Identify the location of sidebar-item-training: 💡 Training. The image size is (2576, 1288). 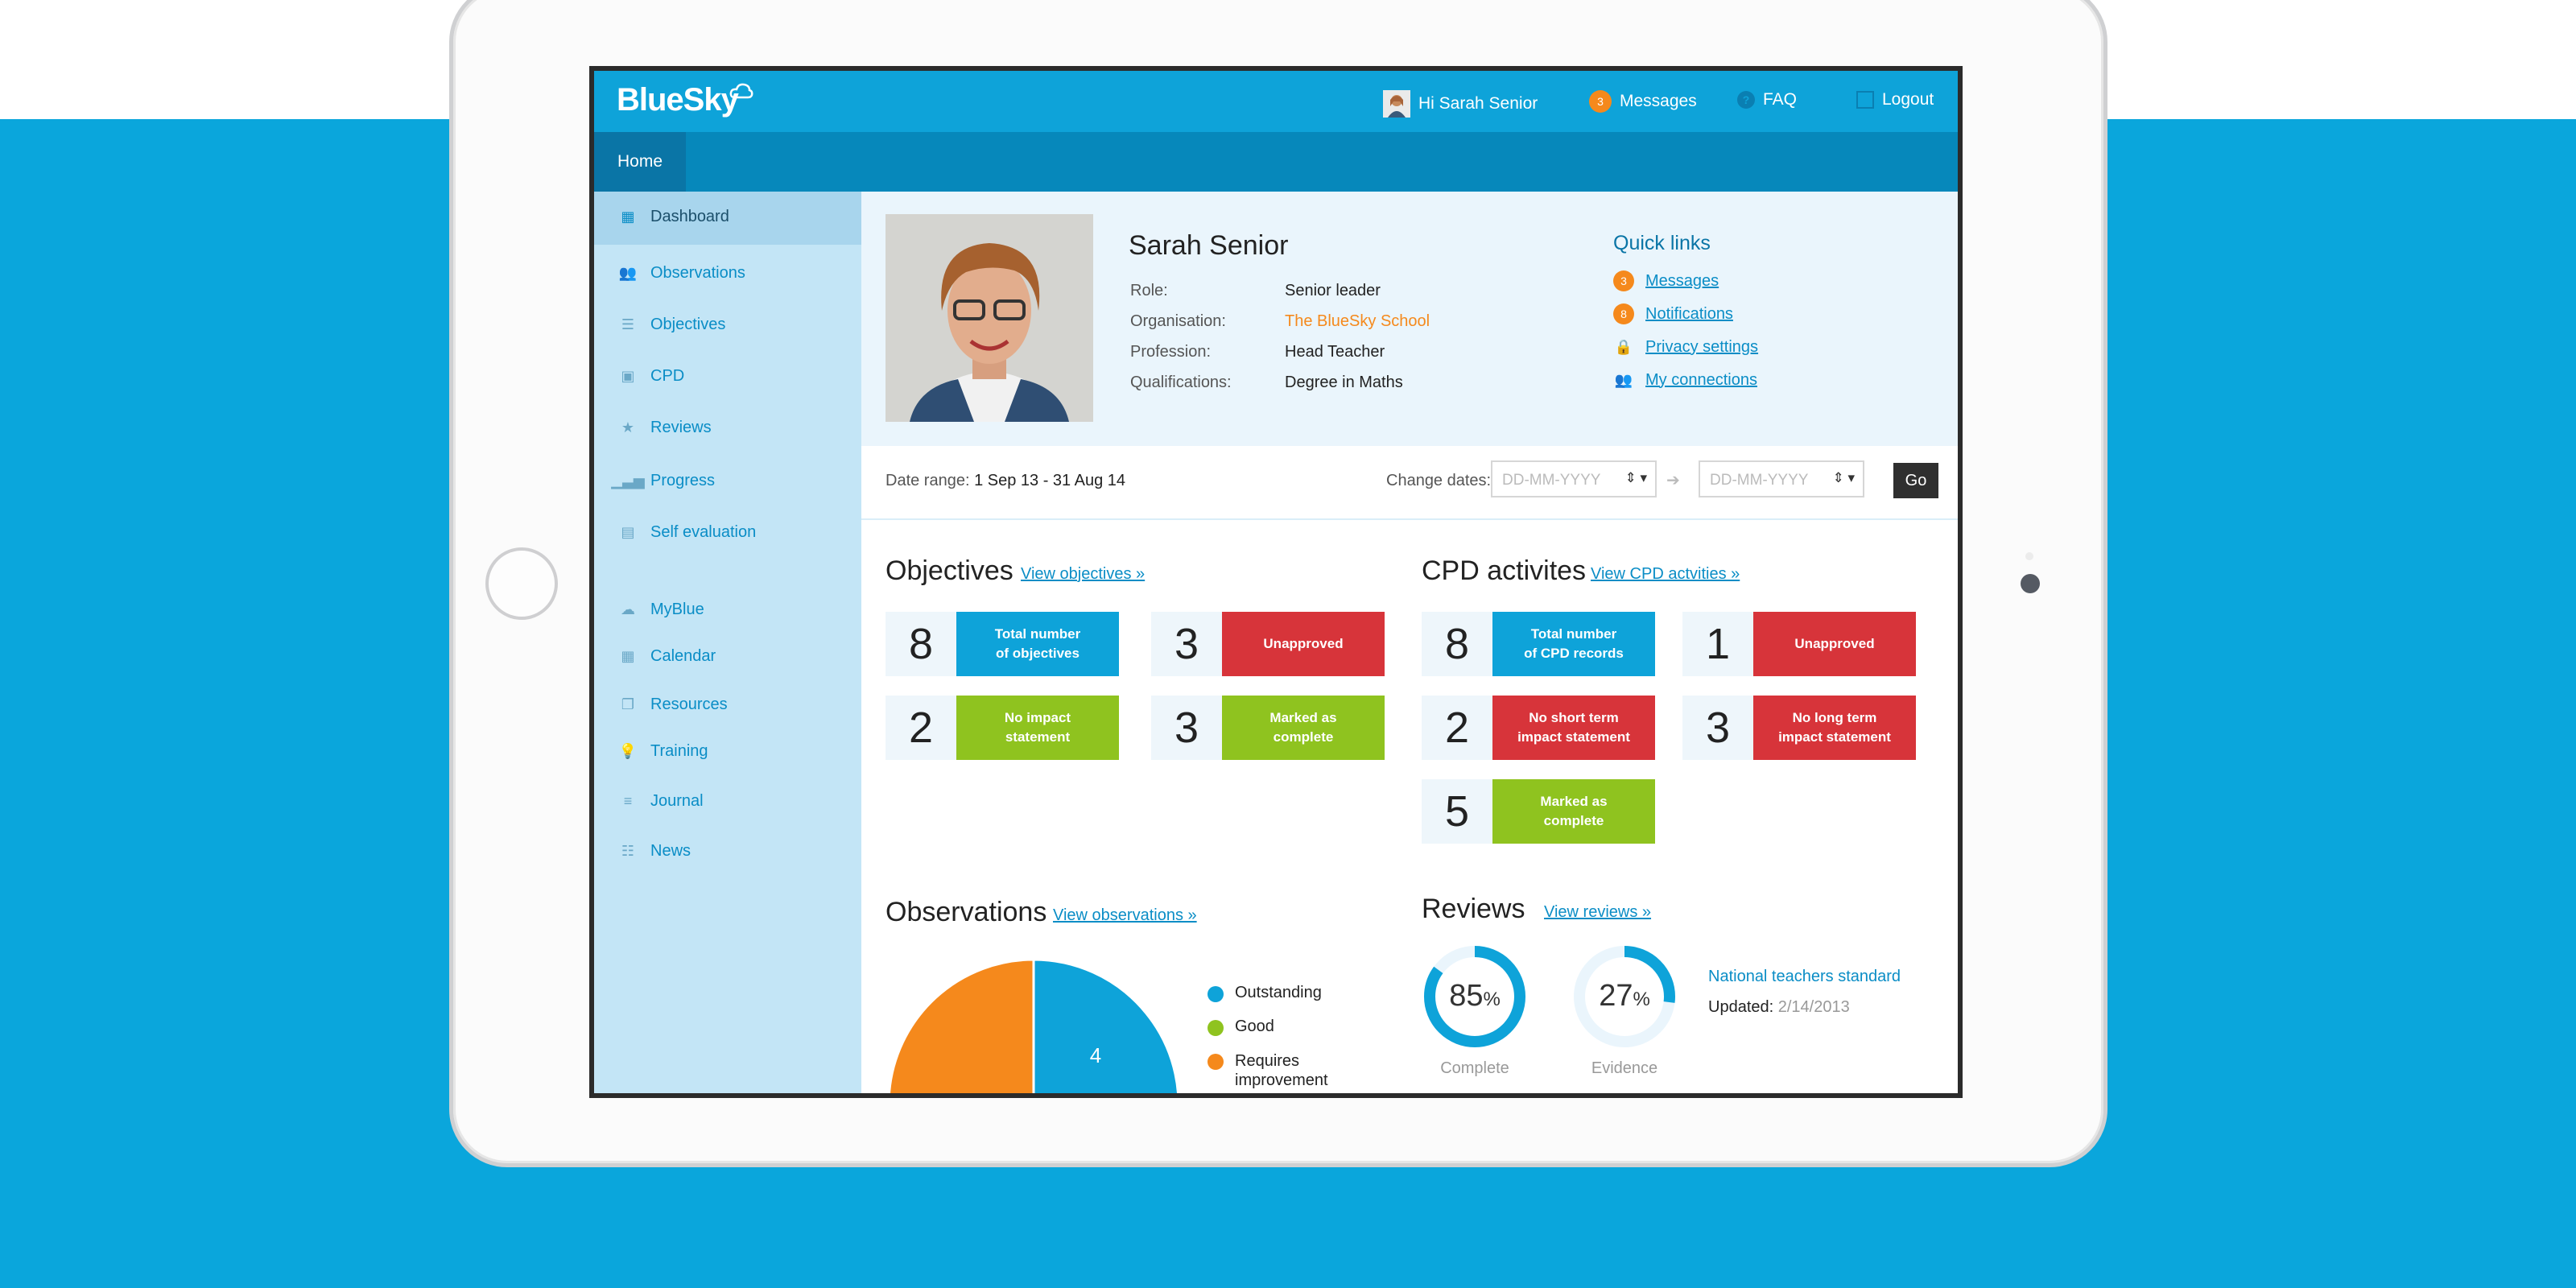
(663, 751).